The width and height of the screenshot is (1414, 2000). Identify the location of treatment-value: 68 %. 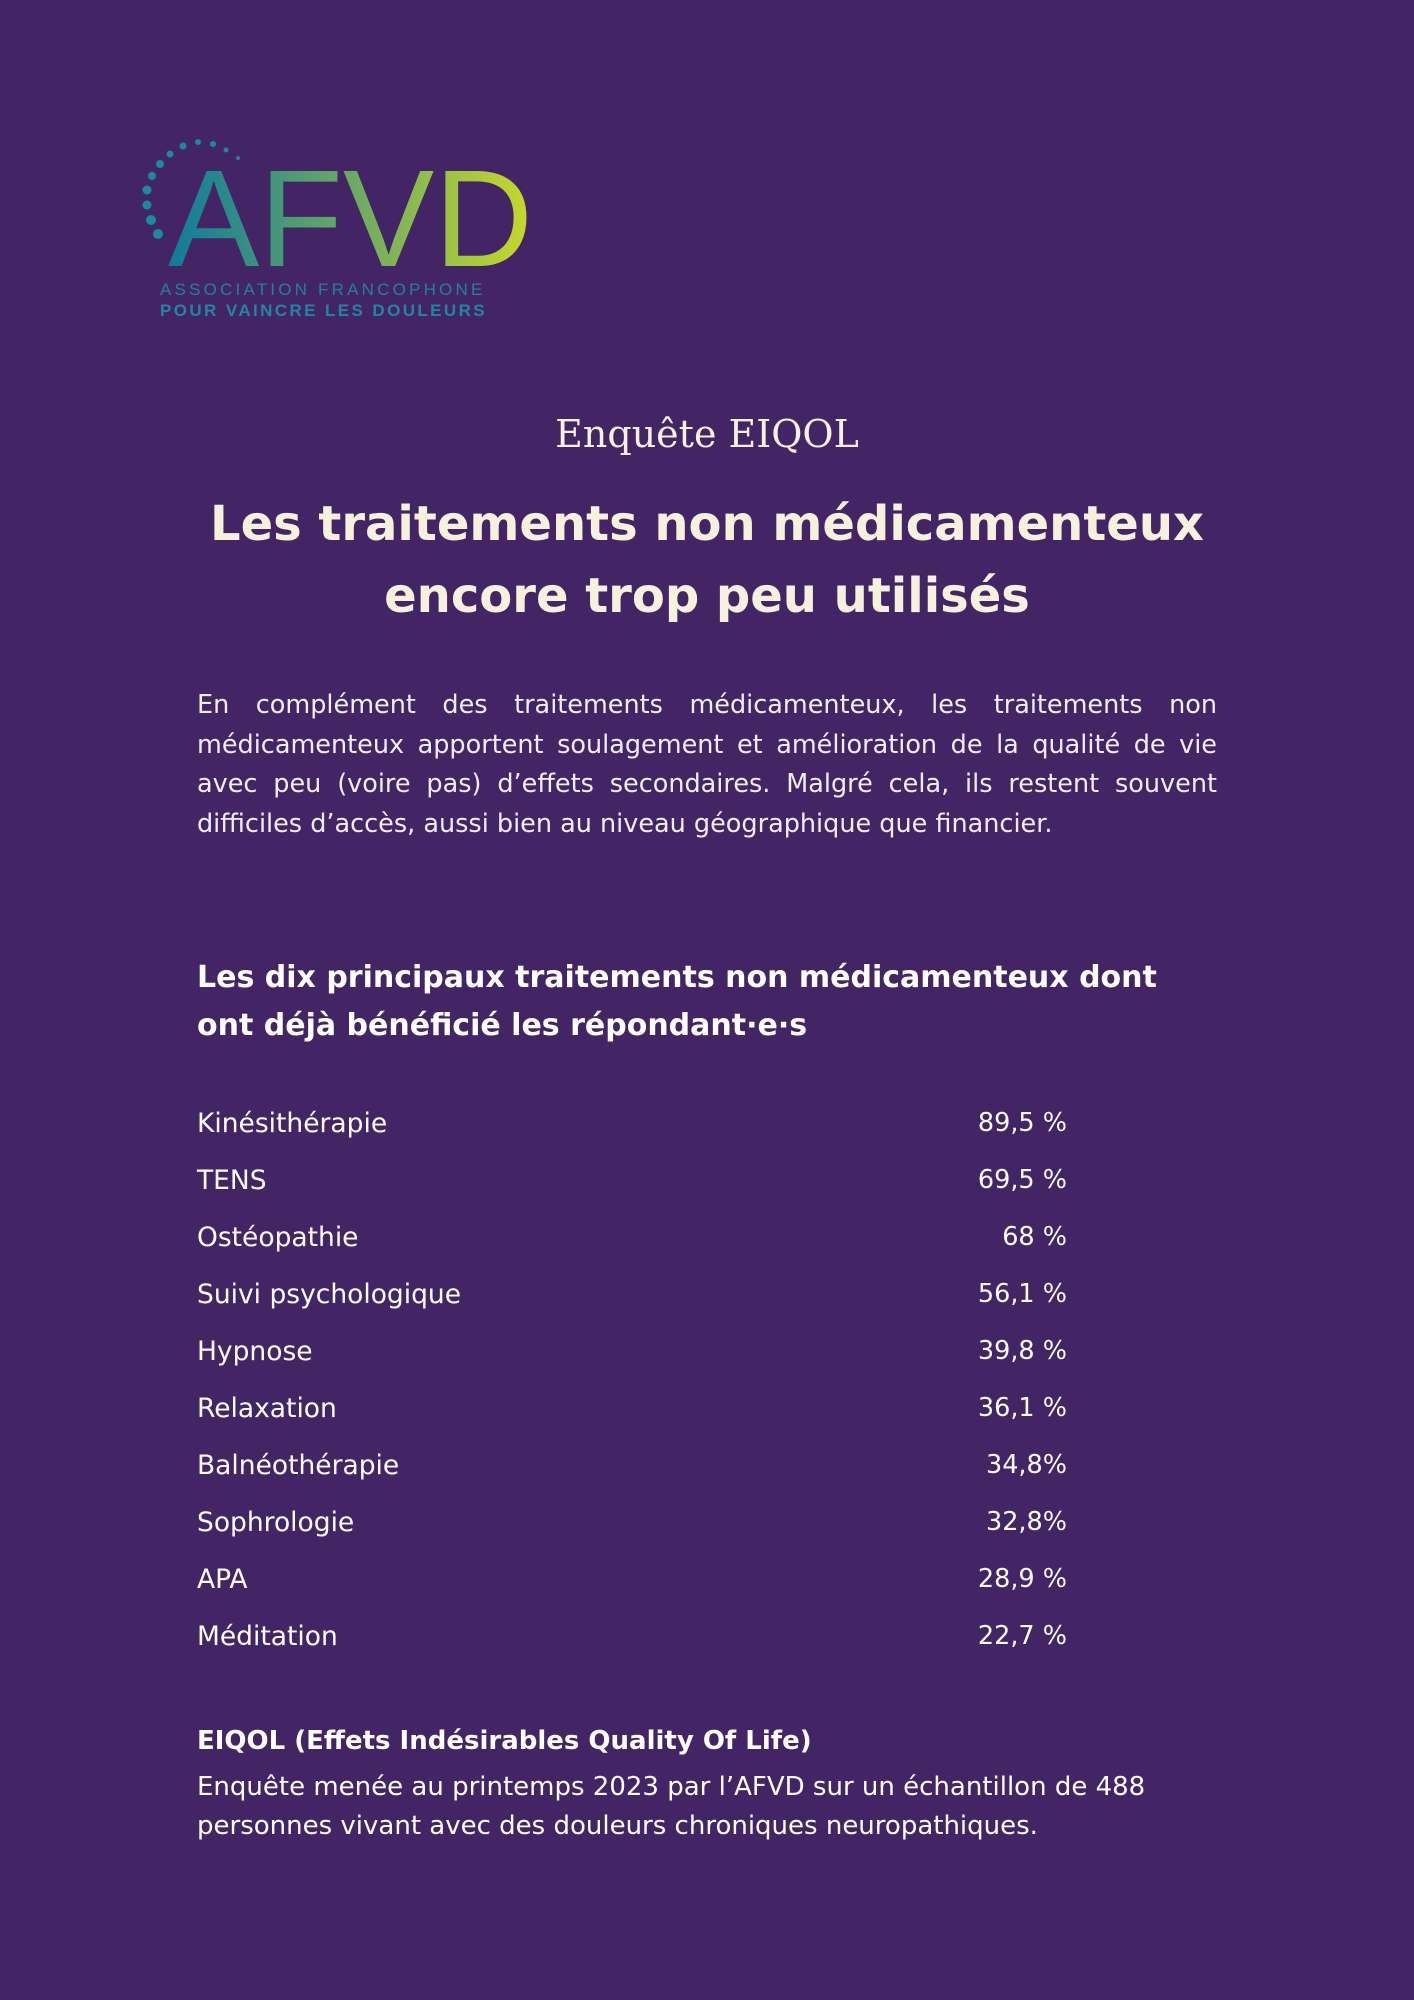
(1034, 1237).